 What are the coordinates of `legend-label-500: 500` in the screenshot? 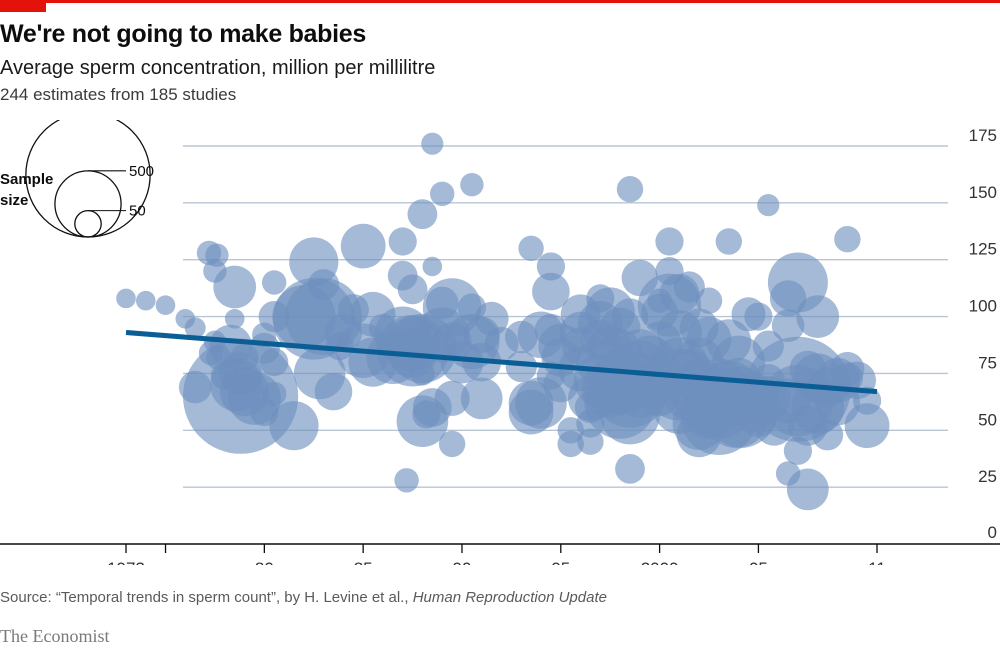 It's located at (141, 171).